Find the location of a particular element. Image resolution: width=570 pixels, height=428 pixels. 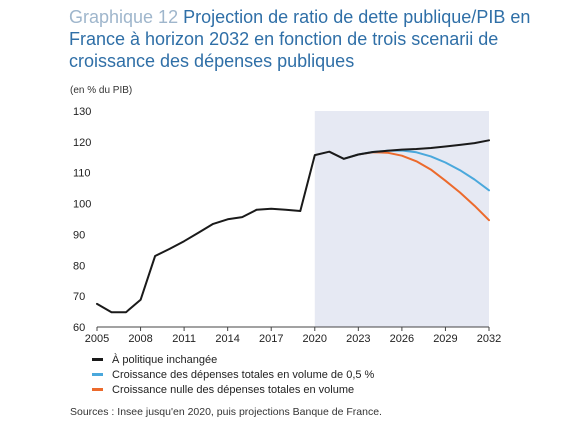

x-tick-label: 2020 is located at coordinates (315, 339).